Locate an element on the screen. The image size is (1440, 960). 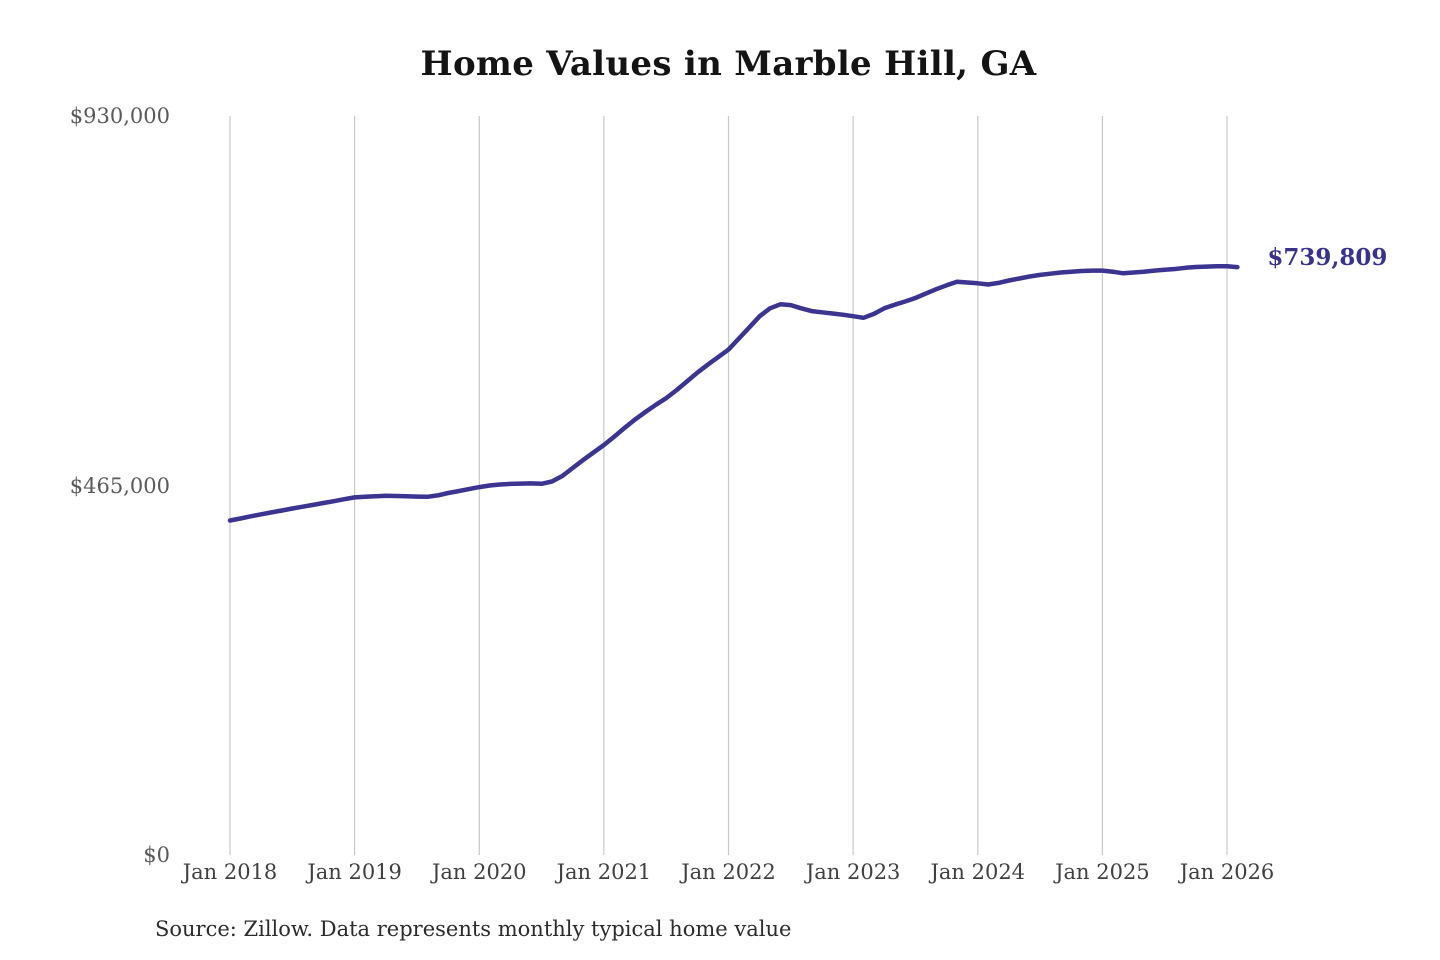
x-tick-label: Jan 2021 is located at coordinates (604, 872).